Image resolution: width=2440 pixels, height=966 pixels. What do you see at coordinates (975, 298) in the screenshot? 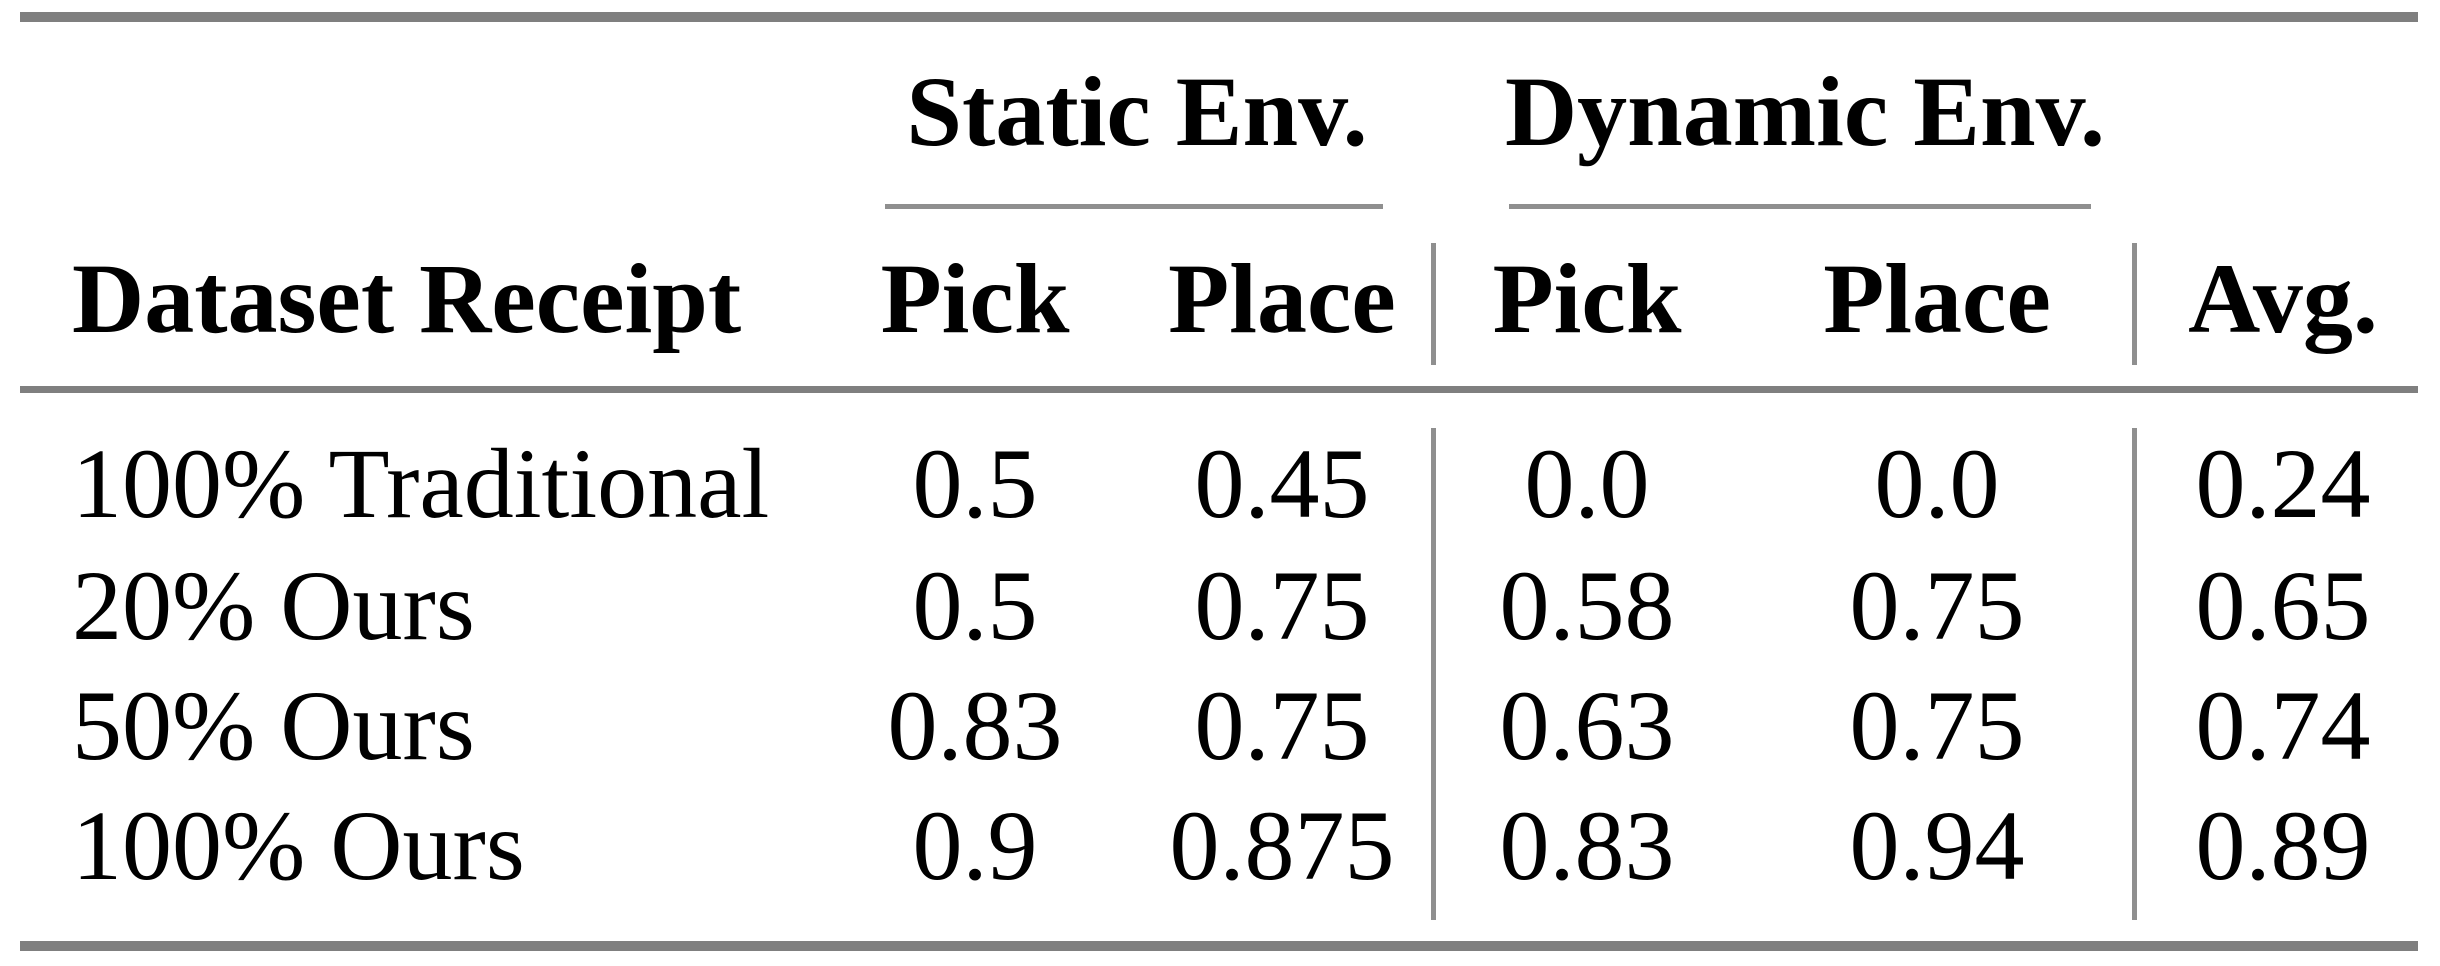
I see `column-header-static-pick: Pick` at bounding box center [975, 298].